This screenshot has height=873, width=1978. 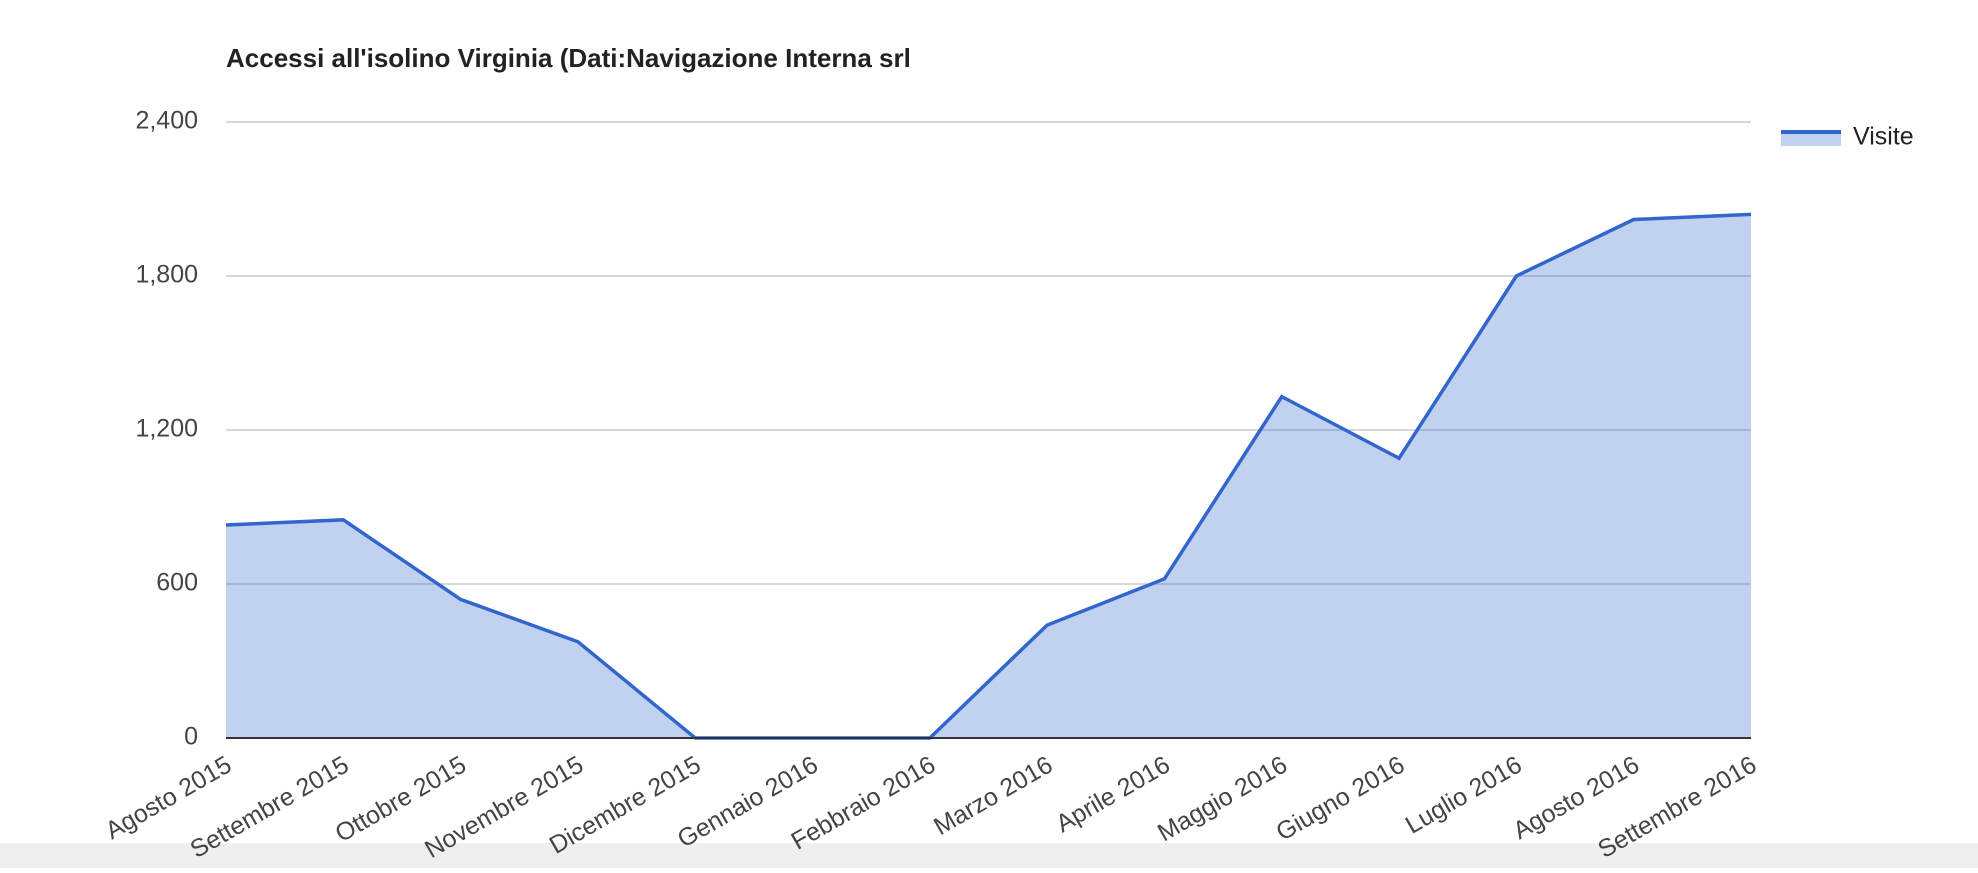 What do you see at coordinates (177, 583) in the screenshot?
I see `y-tick-label: 600` at bounding box center [177, 583].